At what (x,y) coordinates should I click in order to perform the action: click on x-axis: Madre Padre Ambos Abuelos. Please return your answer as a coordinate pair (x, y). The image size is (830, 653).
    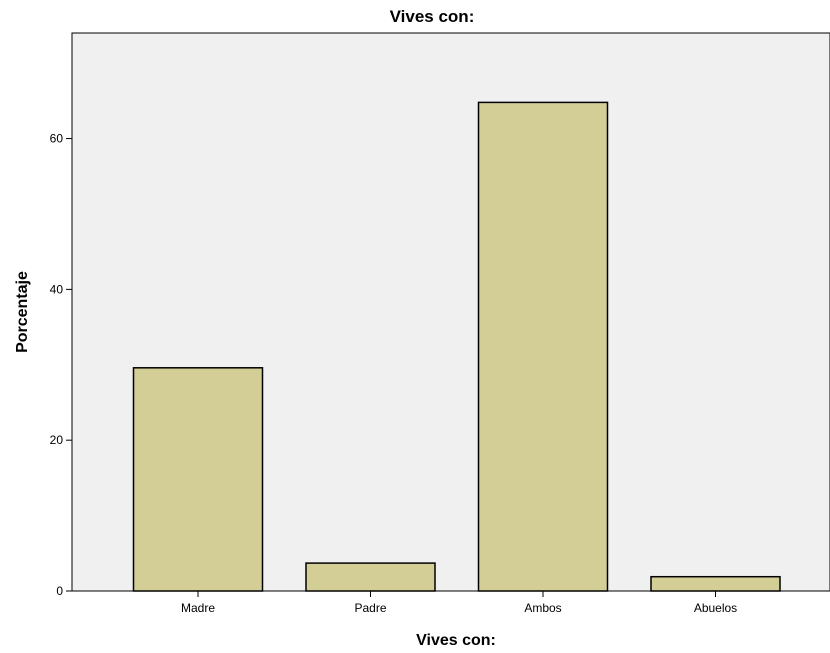
    Looking at the image, I should click on (459, 603).